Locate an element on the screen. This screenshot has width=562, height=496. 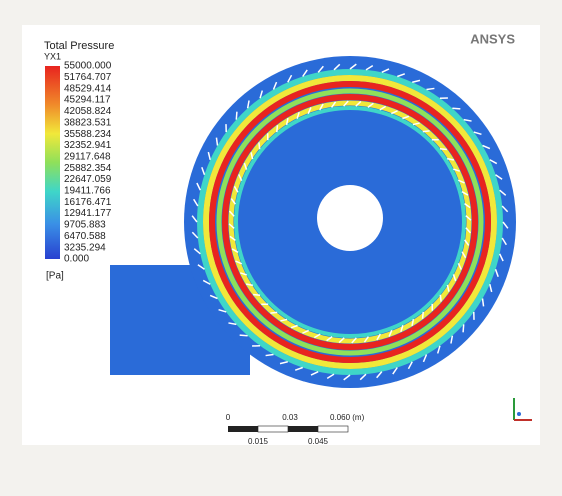
scale-label: 0.045 is located at coordinates (318, 441).